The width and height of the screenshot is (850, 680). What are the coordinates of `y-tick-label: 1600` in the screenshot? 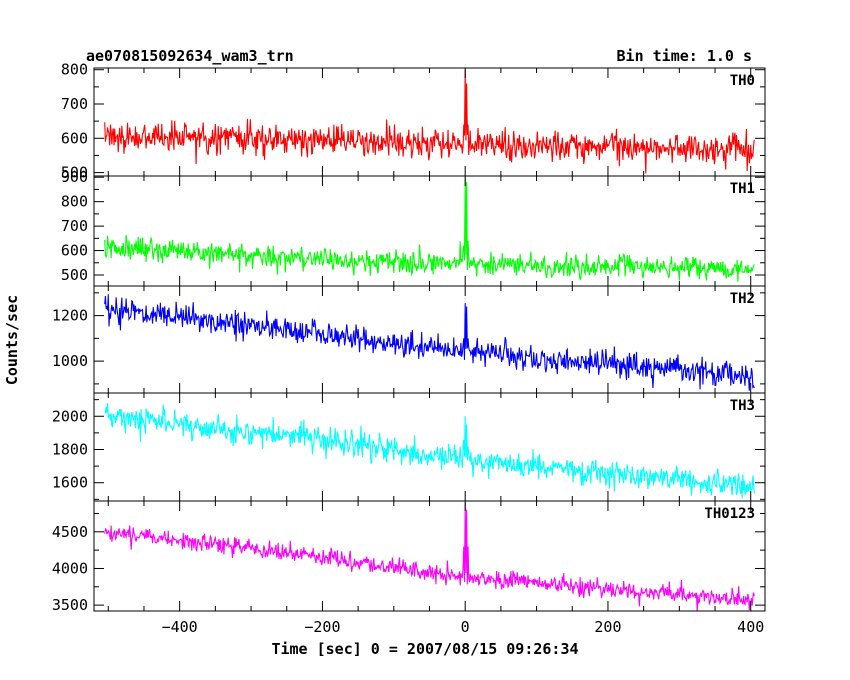 It's located at (70, 483).